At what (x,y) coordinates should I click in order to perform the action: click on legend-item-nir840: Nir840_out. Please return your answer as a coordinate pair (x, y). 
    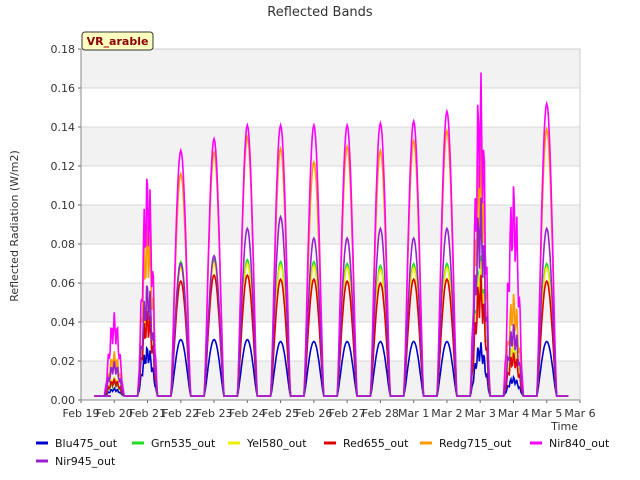
    Looking at the image, I should click on (570, 443).